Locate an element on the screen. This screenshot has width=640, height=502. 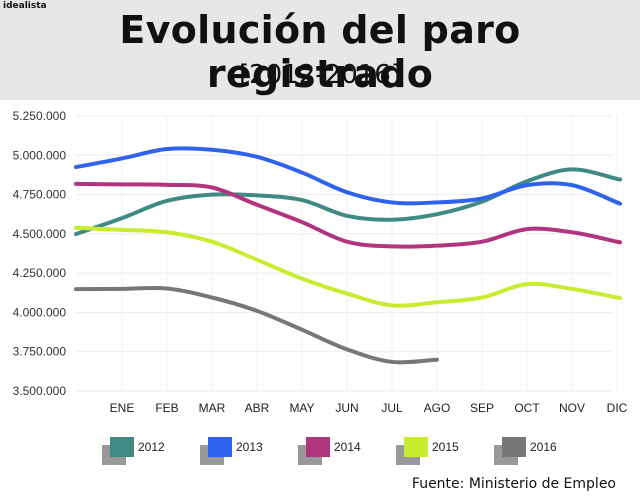
x-tick-label: AGO is located at coordinates (437, 408).